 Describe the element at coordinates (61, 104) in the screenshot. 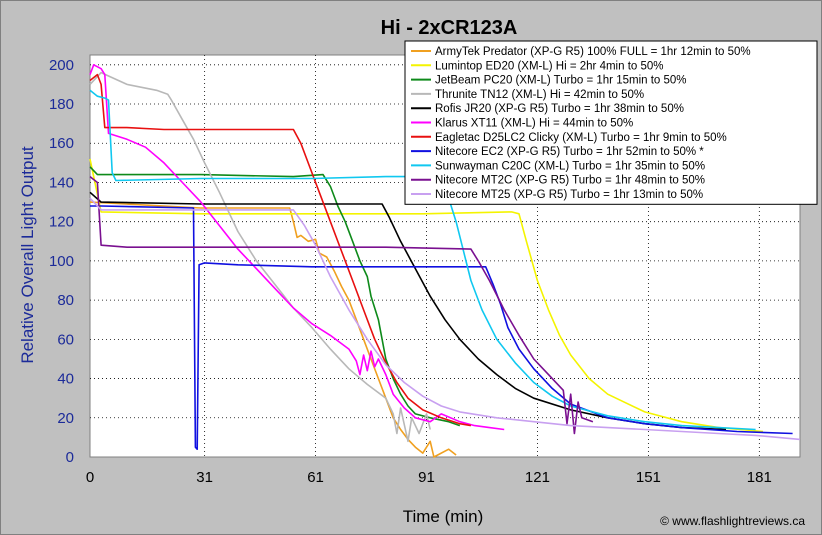

I see `y-tick-label: 180` at that location.